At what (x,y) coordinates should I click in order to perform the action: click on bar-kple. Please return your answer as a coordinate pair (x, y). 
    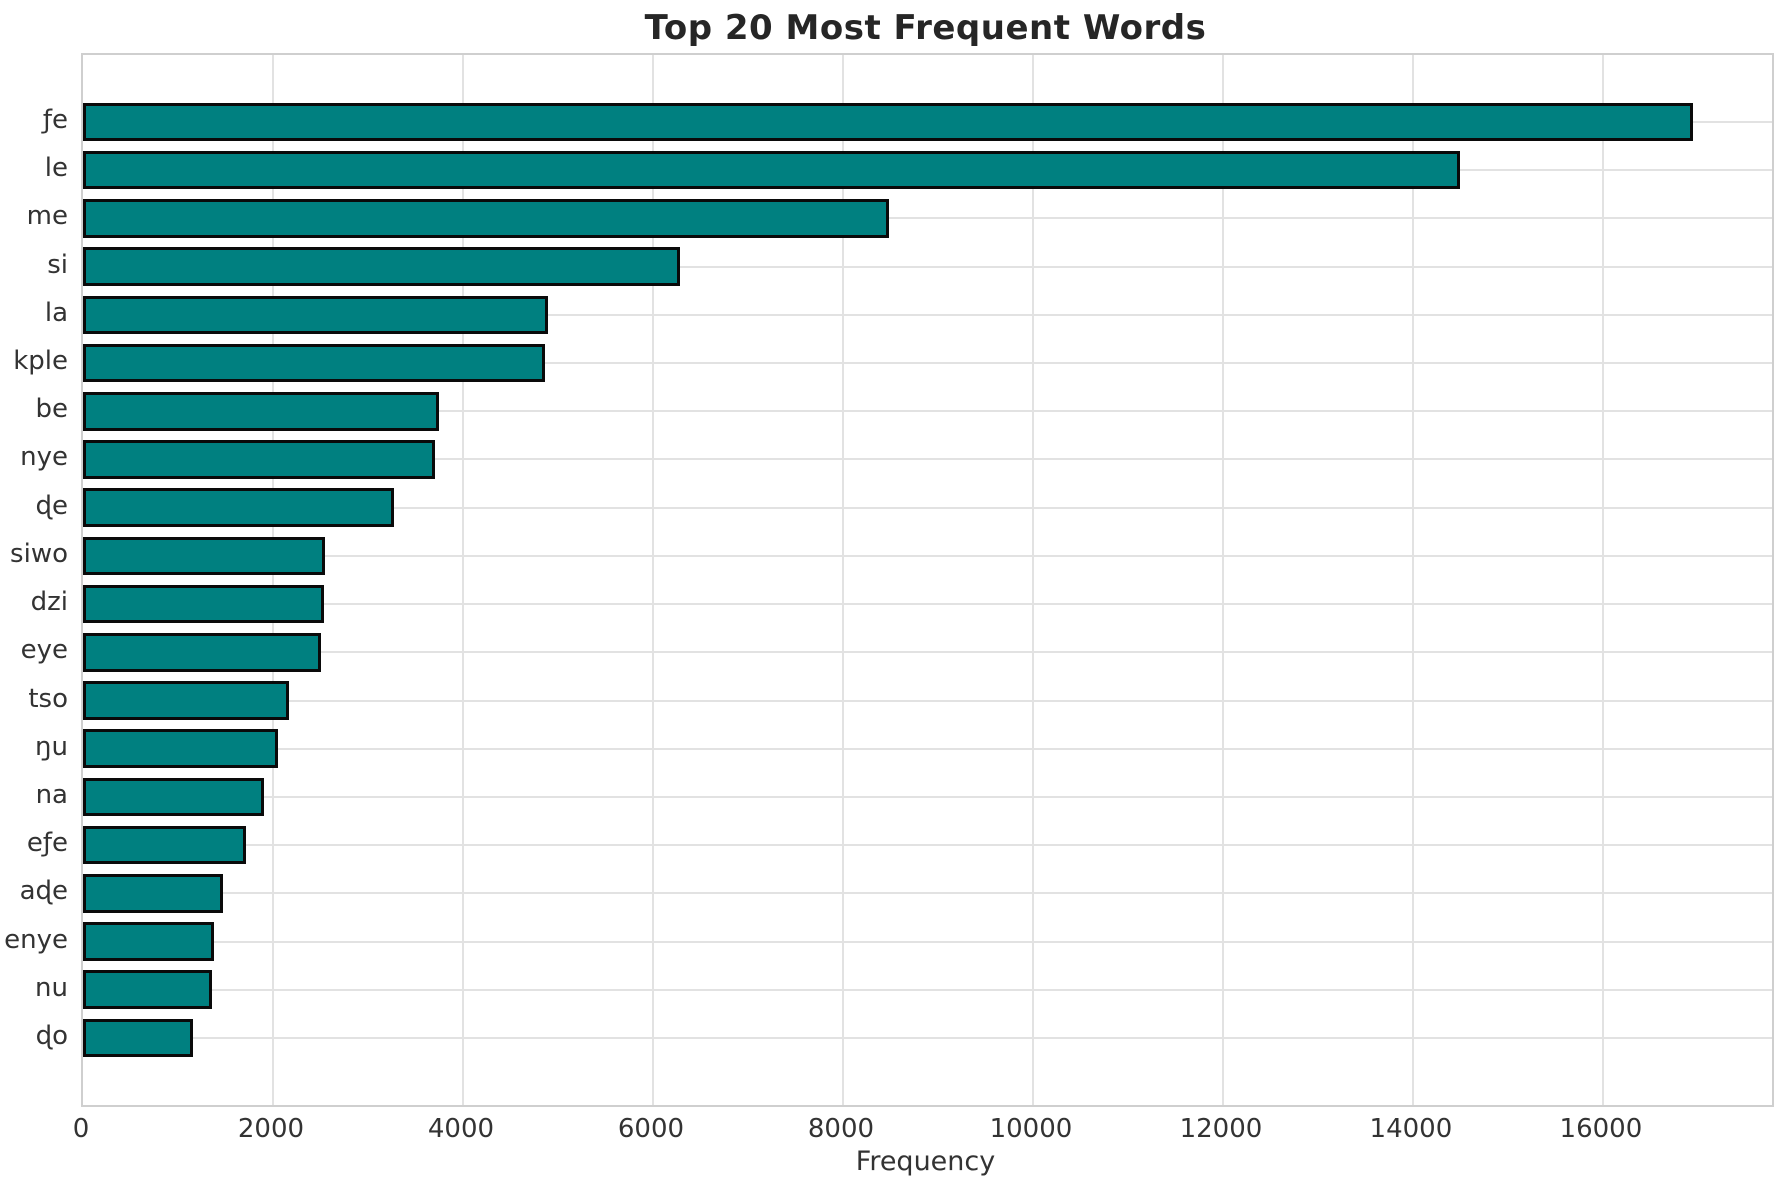
    Looking at the image, I should click on (314, 363).